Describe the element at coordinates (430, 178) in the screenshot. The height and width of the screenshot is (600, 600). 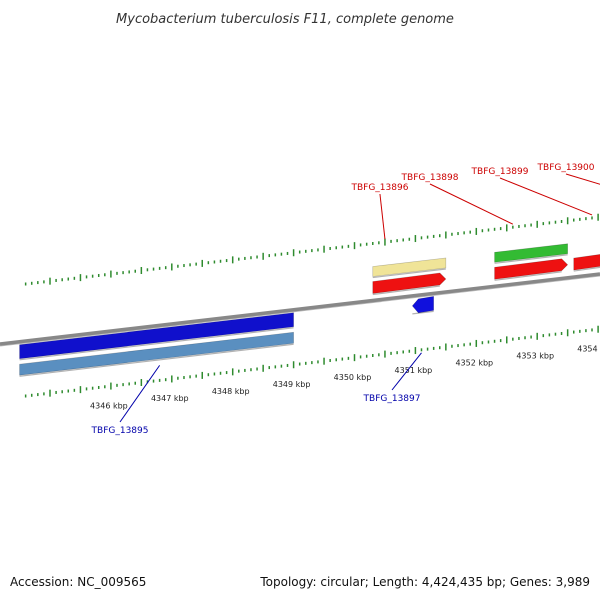
I see `gene-label: TBFG_13898` at that location.